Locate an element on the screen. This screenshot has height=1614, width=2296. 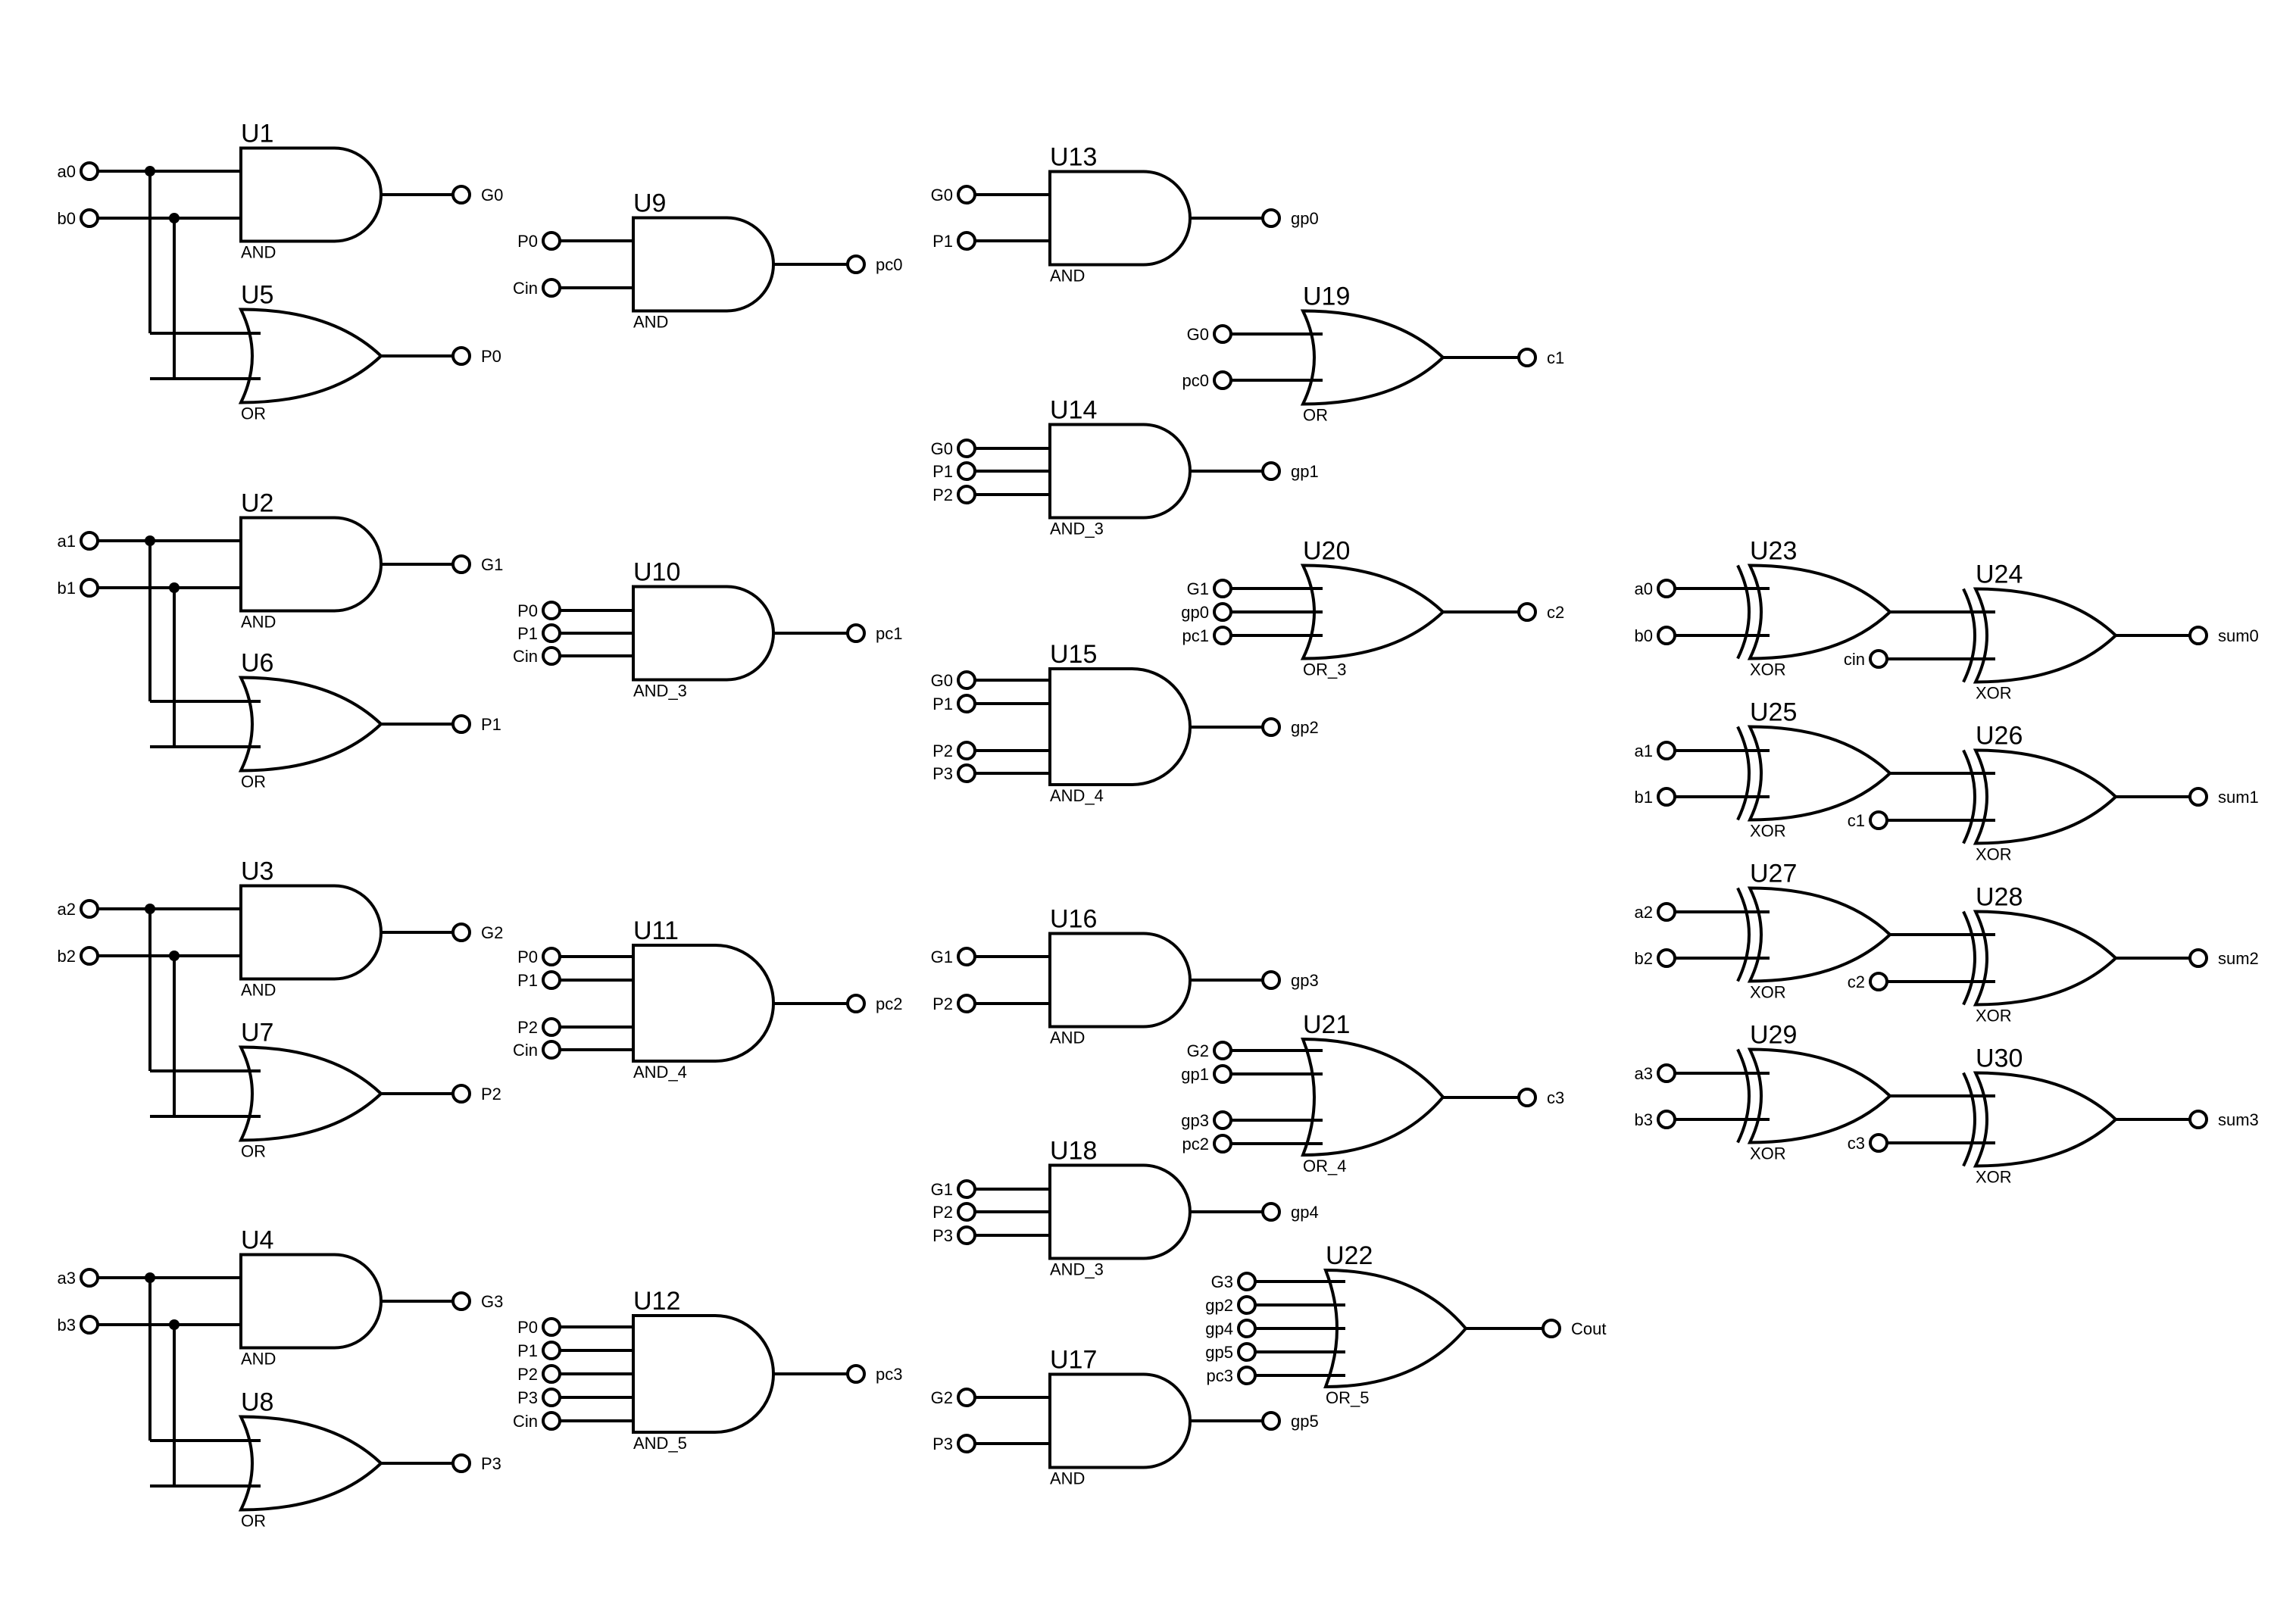
gate-u29: U29 XOR a3 b3 is located at coordinates (1808, 1092).